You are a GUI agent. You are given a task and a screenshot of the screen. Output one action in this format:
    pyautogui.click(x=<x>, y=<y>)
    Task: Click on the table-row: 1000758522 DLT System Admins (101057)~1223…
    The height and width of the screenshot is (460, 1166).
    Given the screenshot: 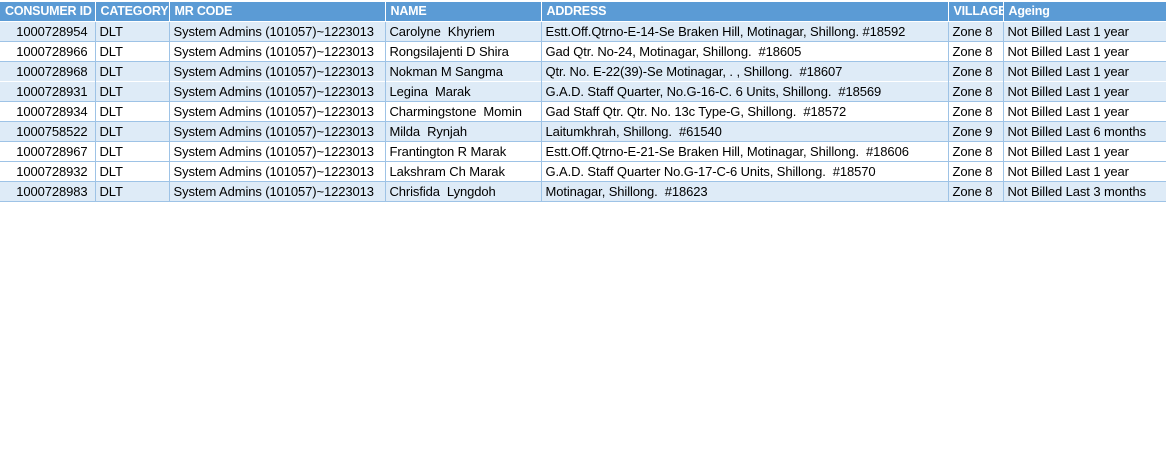 What is the action you would take?
    pyautogui.click(x=583, y=131)
    